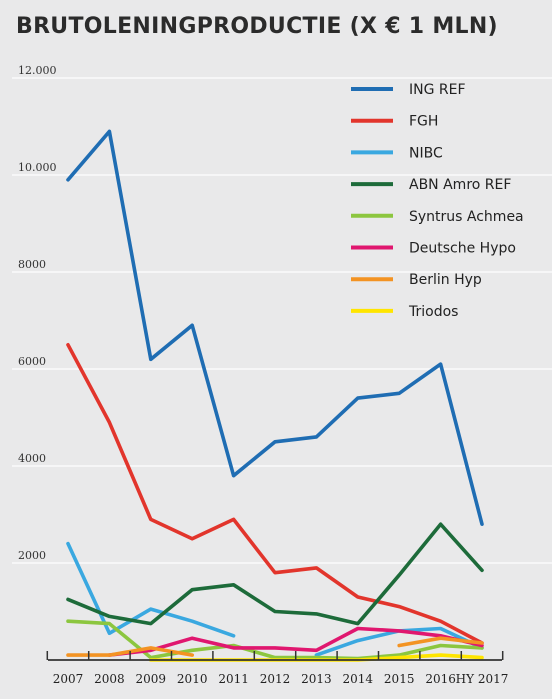 Image resolution: width=552 pixels, height=699 pixels. What do you see at coordinates (32, 555) in the screenshot?
I see `y-tick-label: 2000` at bounding box center [32, 555].